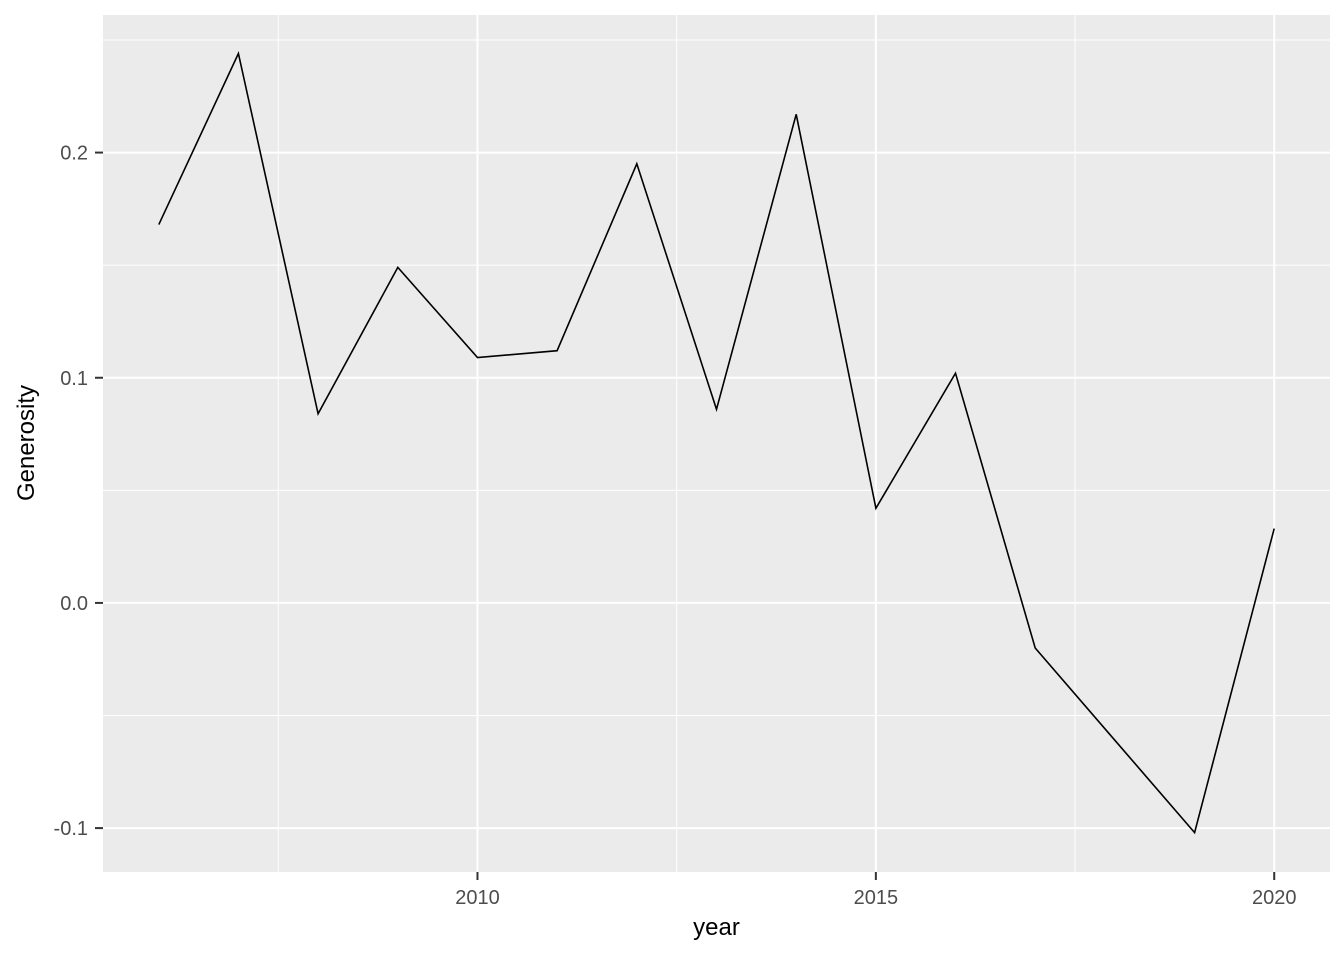 This screenshot has height=960, width=1344. I want to click on x-tick-label: 2010, so click(477, 898).